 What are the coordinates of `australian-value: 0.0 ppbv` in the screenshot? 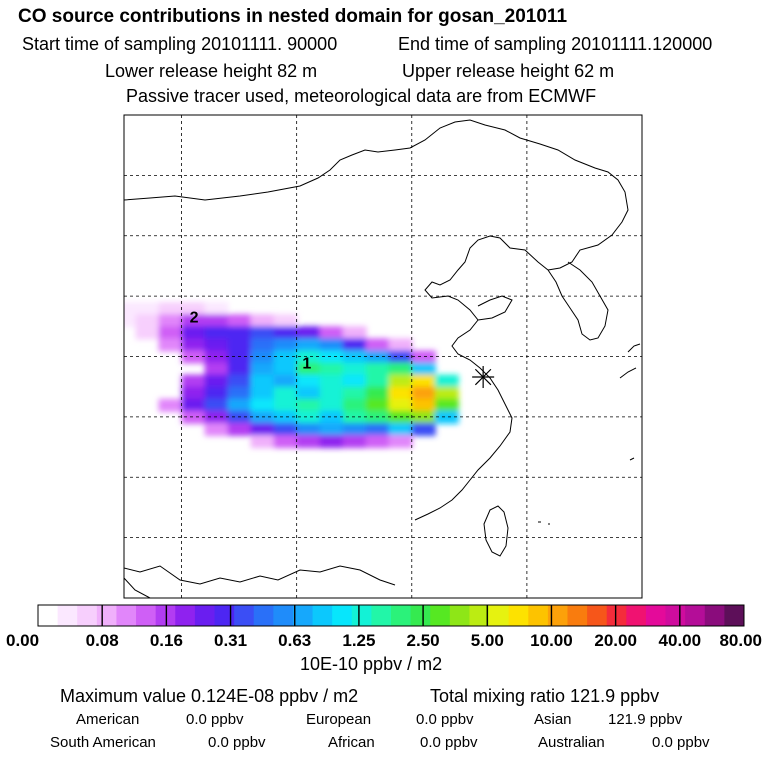 It's located at (681, 742).